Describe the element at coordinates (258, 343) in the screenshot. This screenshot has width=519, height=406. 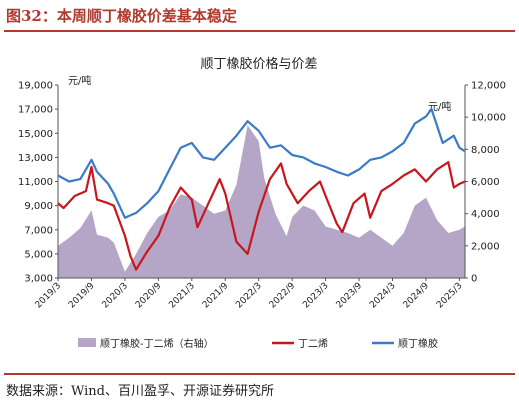
I see `legend: 顺丁橡胶-丁二烯（右轴） 丁二烯 顺丁橡胶` at that location.